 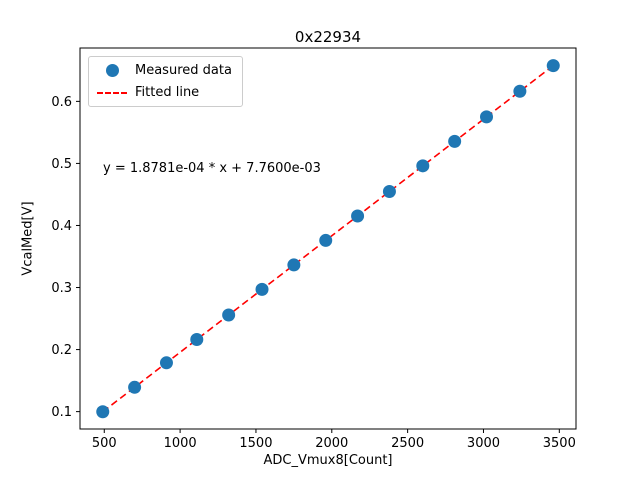 I want to click on x-tick-label: 2500, so click(x=407, y=443).